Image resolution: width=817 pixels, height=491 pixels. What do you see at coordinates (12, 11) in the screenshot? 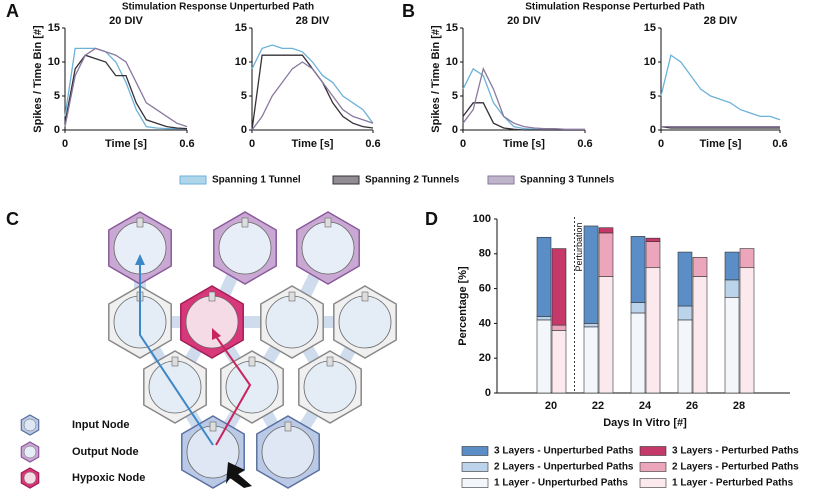
I see `panel-label: A` at bounding box center [12, 11].